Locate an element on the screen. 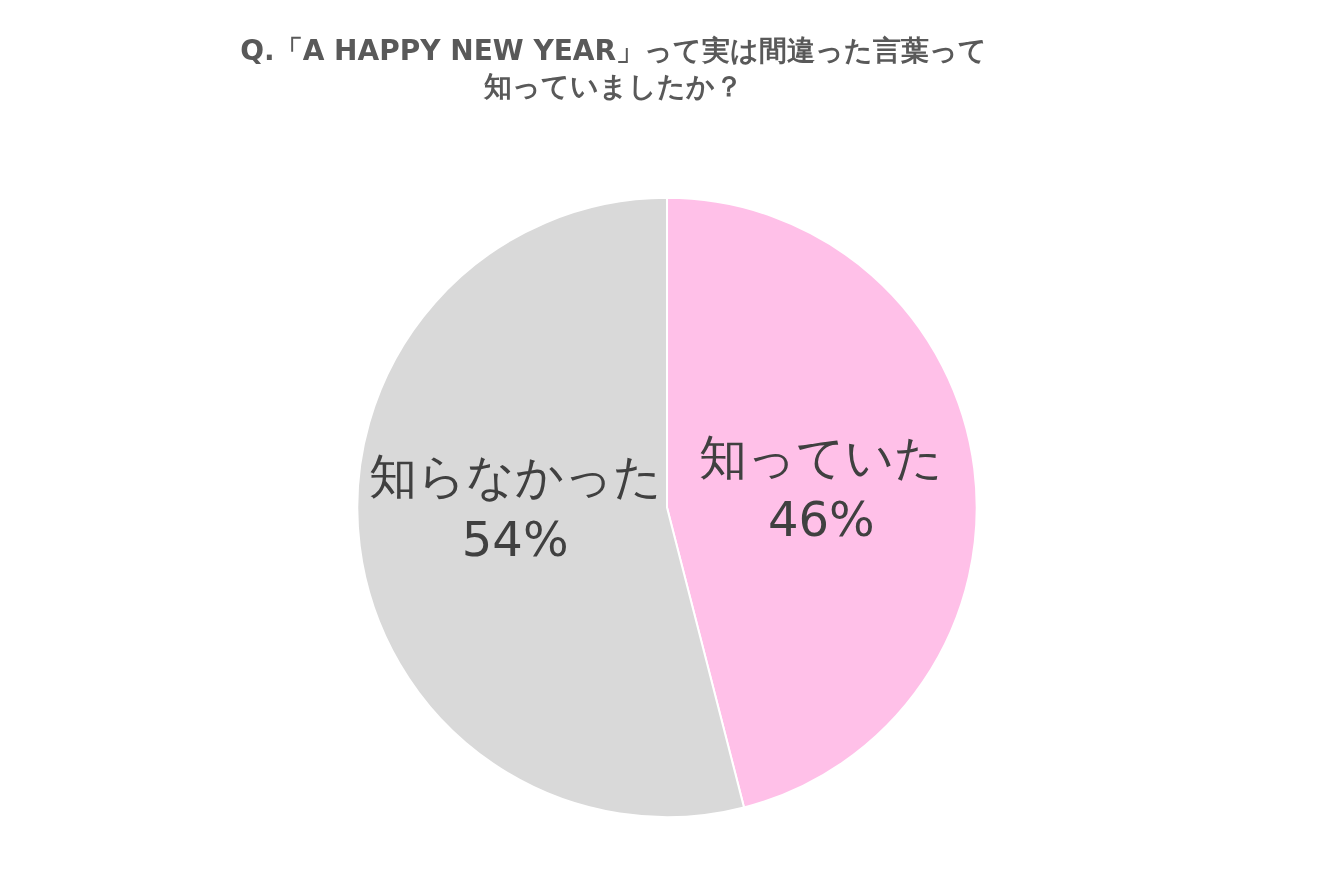 The height and width of the screenshot is (889, 1334). data-label: 54% is located at coordinates (515, 538).